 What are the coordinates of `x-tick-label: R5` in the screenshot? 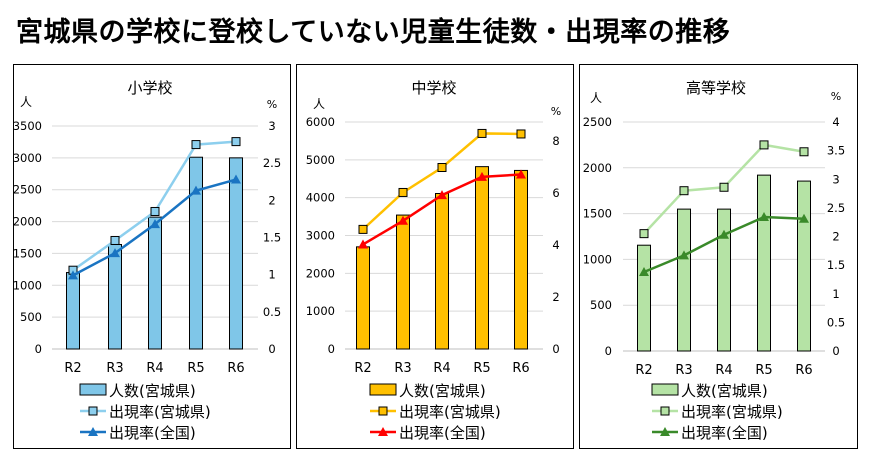 It's located at (481, 368).